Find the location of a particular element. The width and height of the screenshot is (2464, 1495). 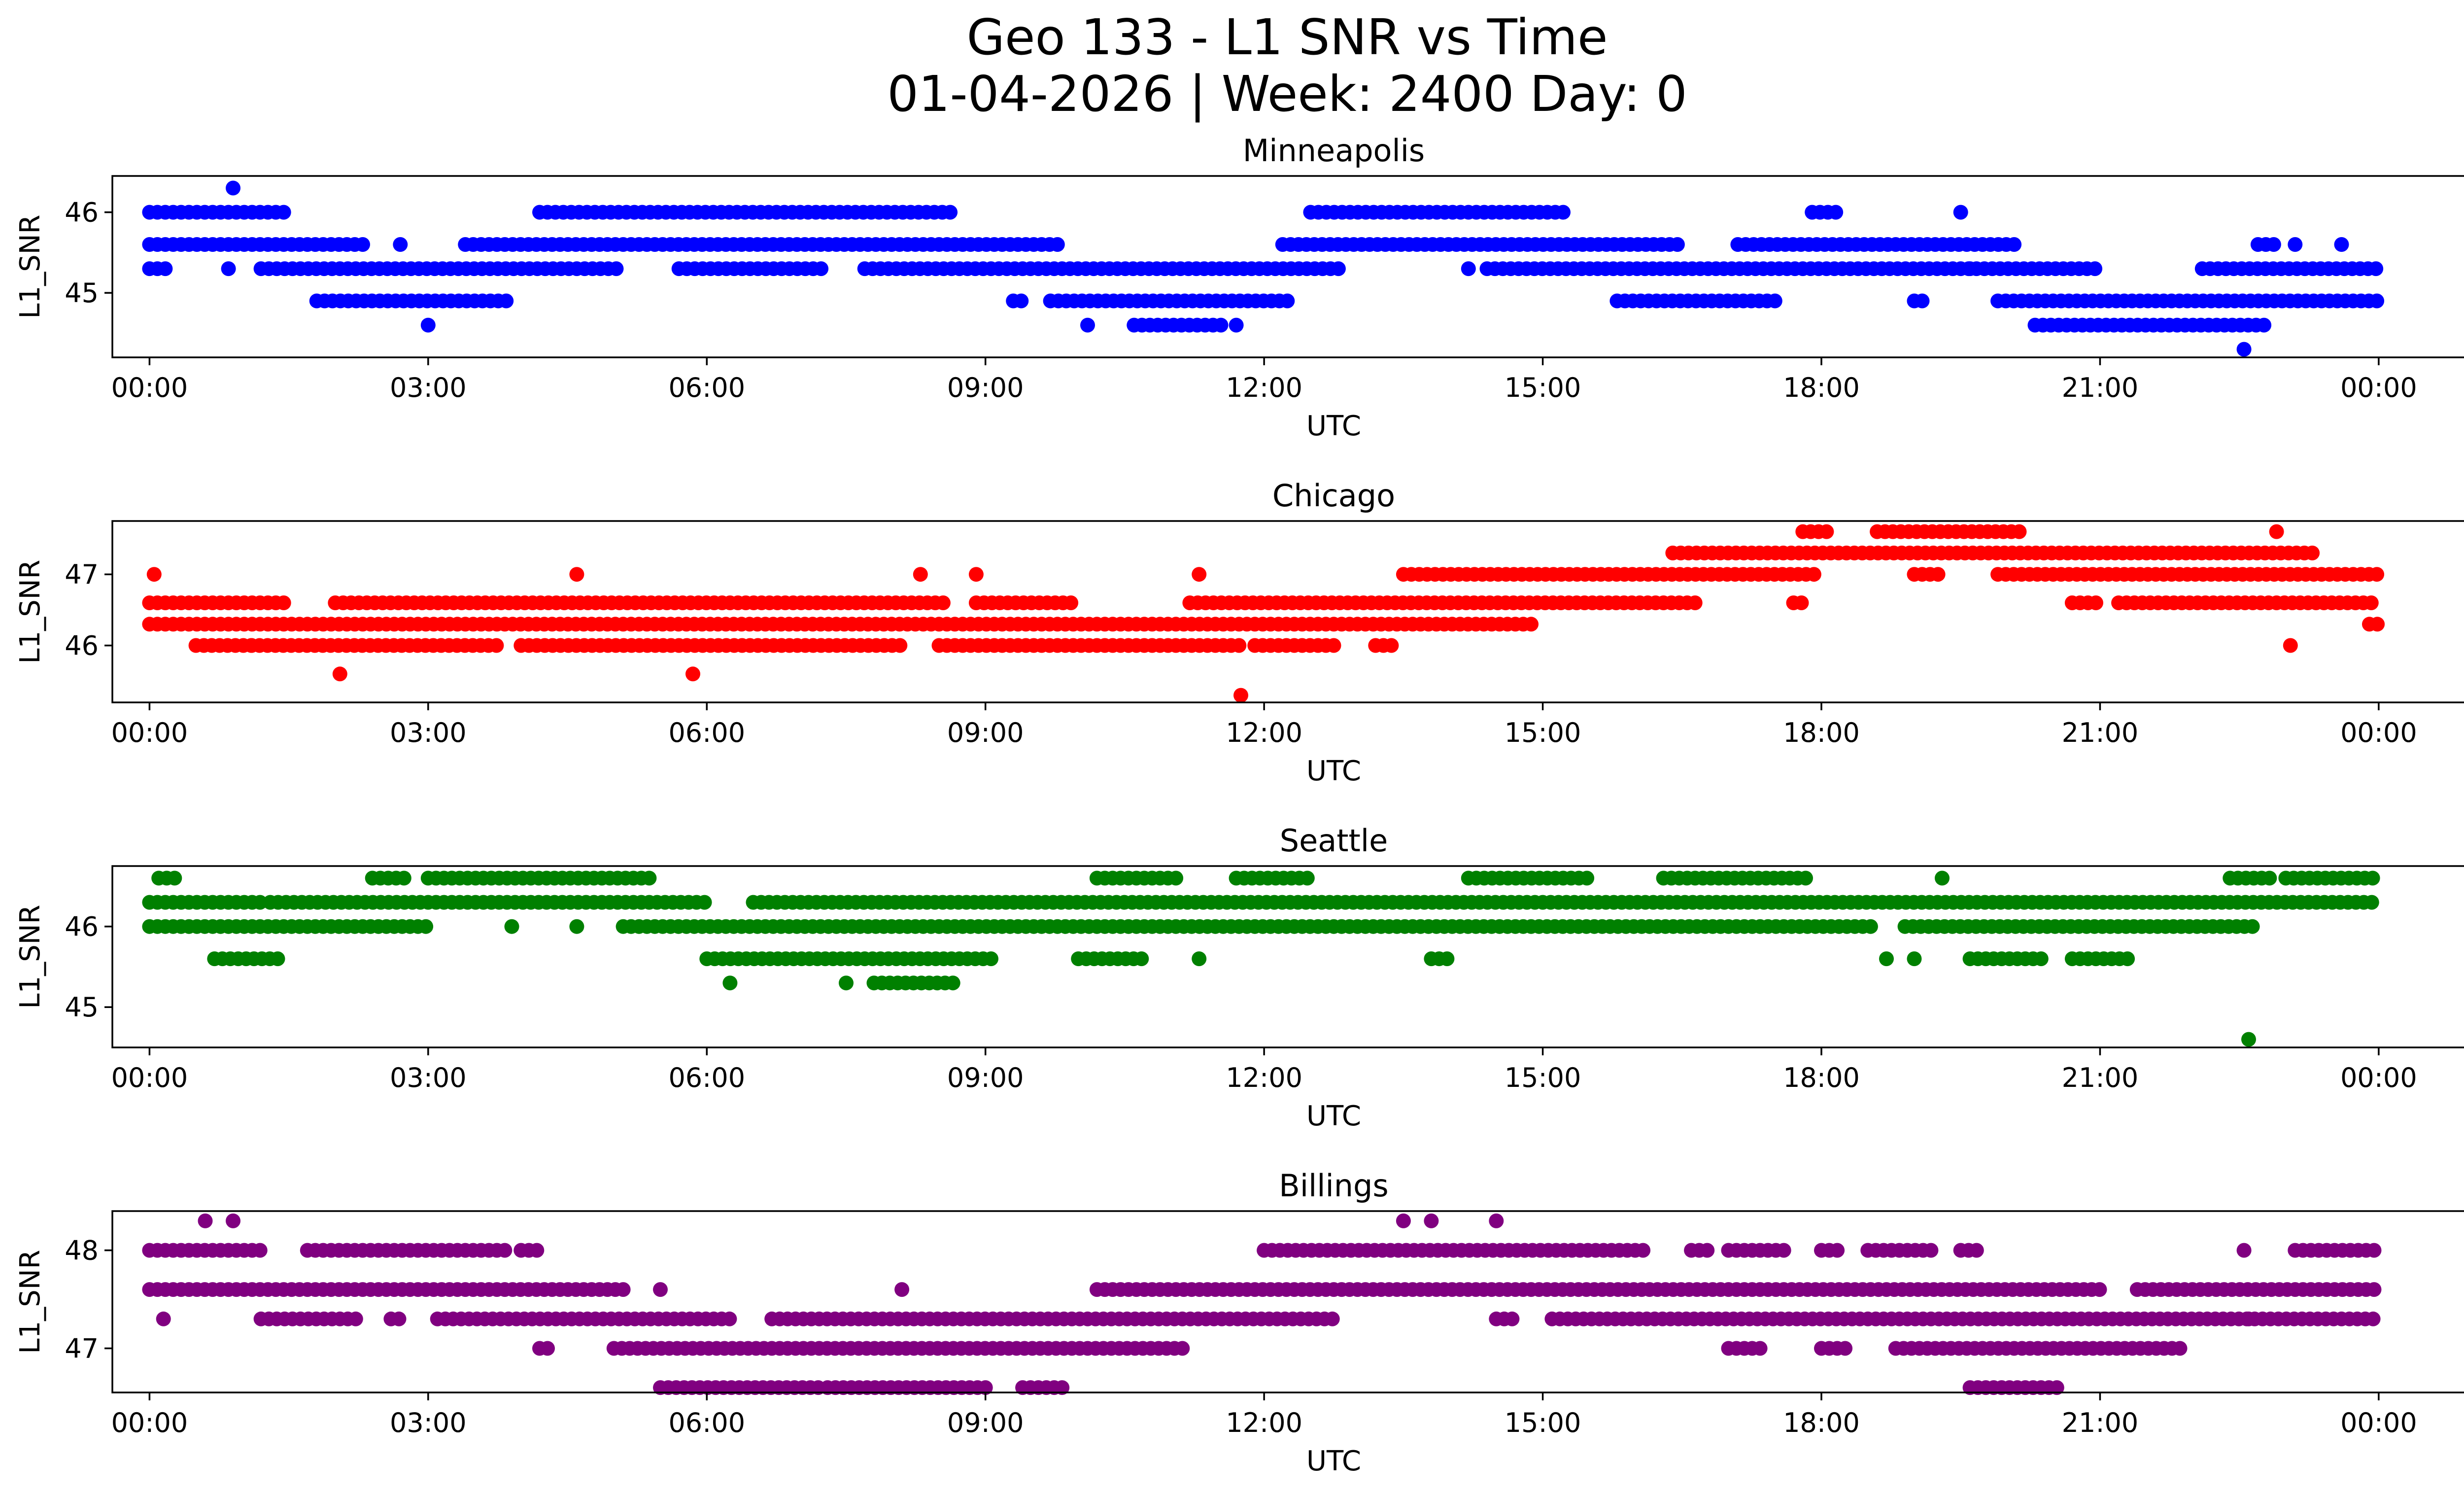

axes-frame is located at coordinates (1287, 1301).